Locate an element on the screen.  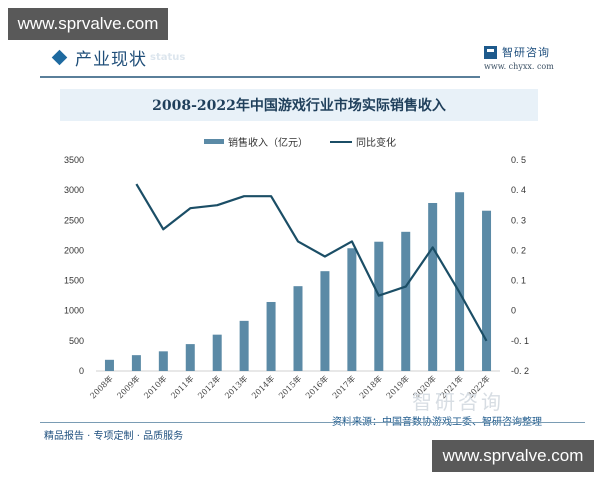
x-axis-label: 2019年 is located at coordinates (397, 386).